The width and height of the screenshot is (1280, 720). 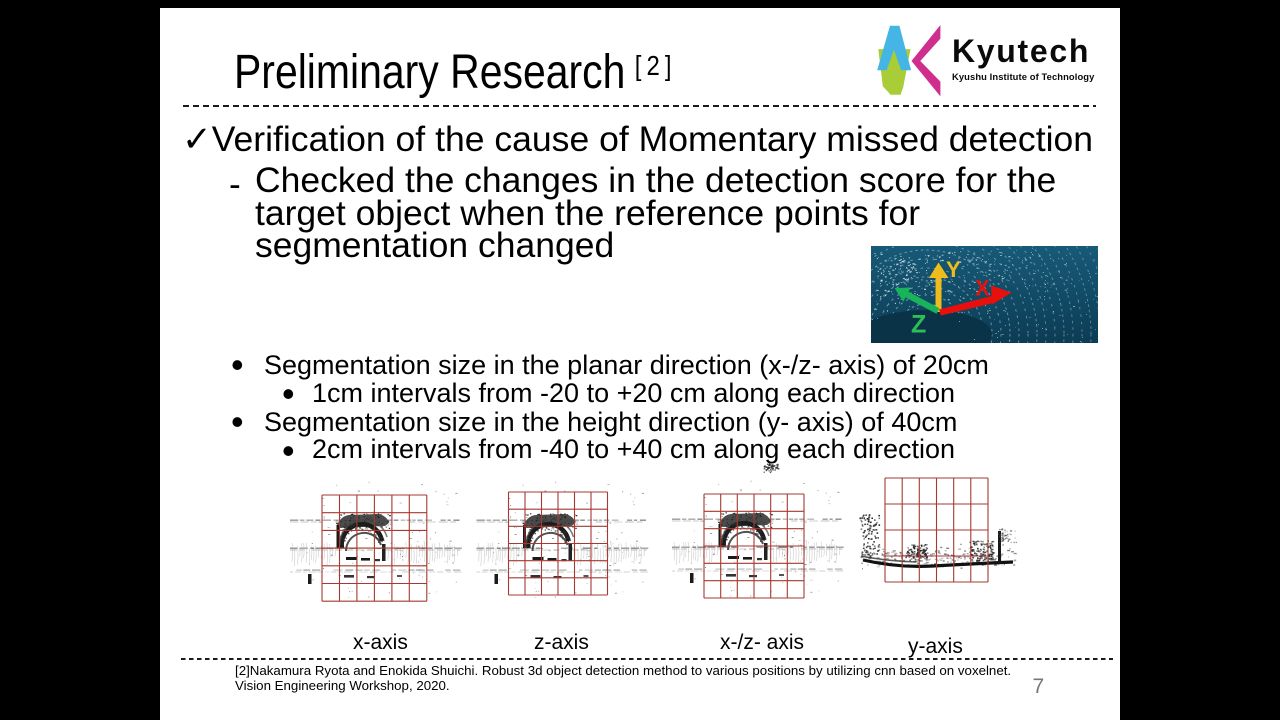 I want to click on svg-text: Kyutech, so click(x=1021, y=51).